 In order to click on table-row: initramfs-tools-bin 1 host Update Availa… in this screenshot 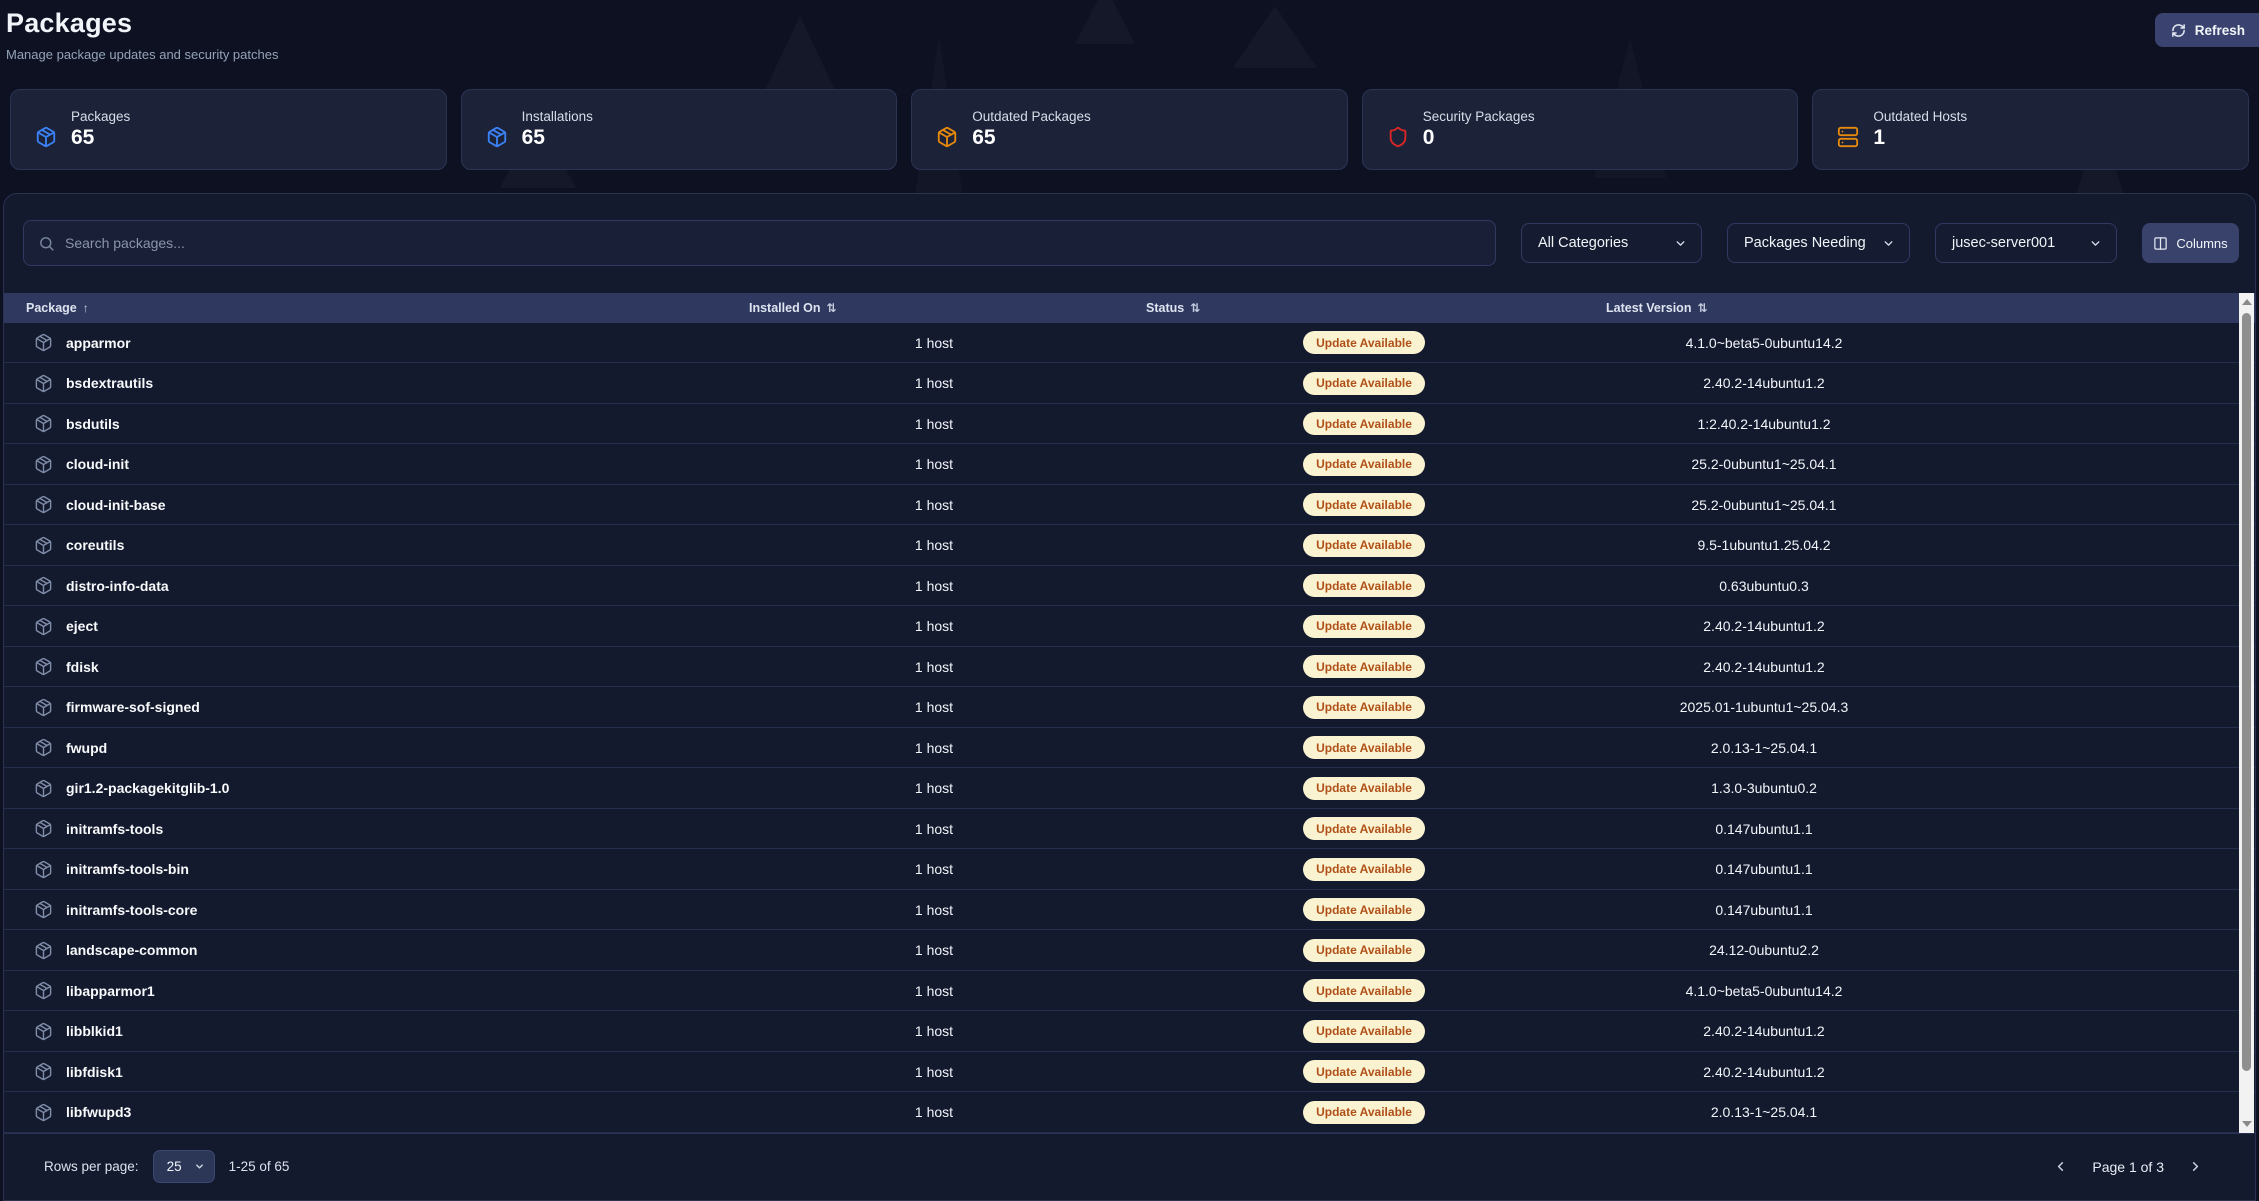, I will do `click(1129, 869)`.